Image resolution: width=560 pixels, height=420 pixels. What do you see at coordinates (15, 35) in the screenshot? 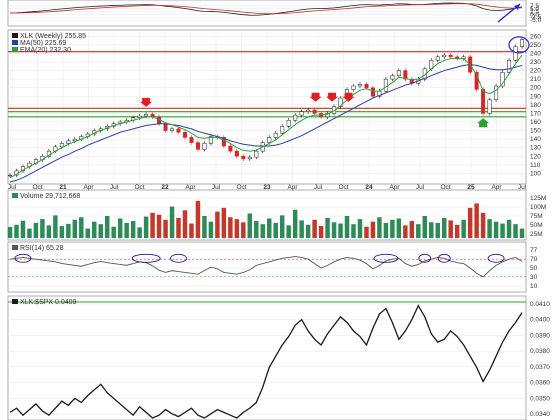
I see `legend-swatch-xlk` at bounding box center [15, 35].